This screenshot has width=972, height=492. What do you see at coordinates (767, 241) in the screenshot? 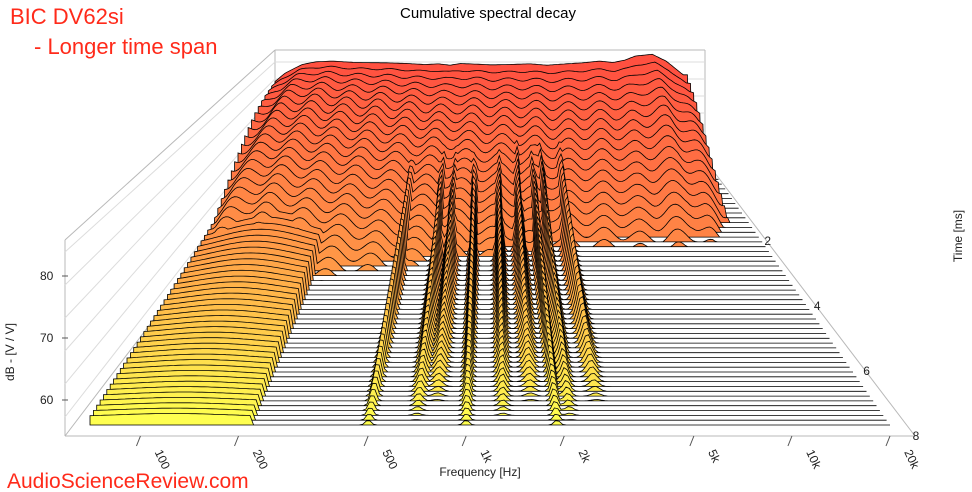
I see `z-tick-label: 2` at bounding box center [767, 241].